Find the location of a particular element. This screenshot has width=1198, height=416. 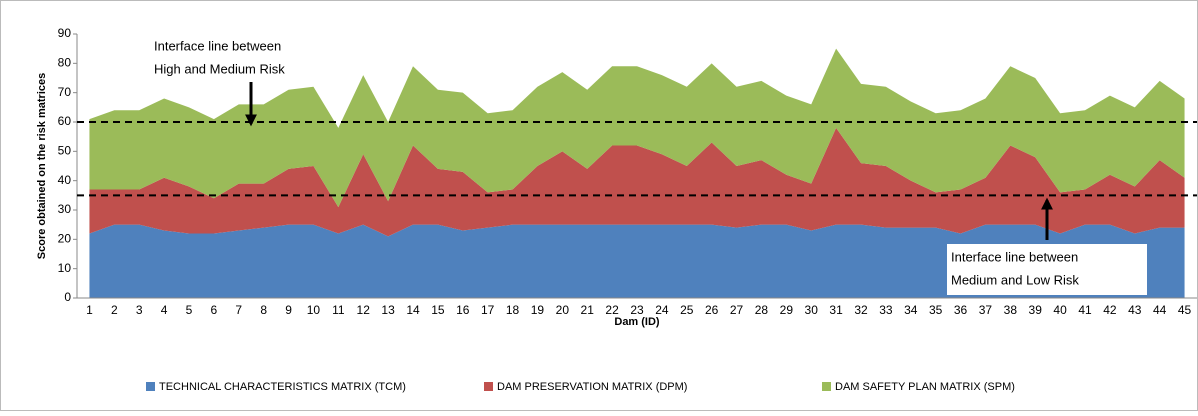

x-tick-label: 39 is located at coordinates (1036, 310).